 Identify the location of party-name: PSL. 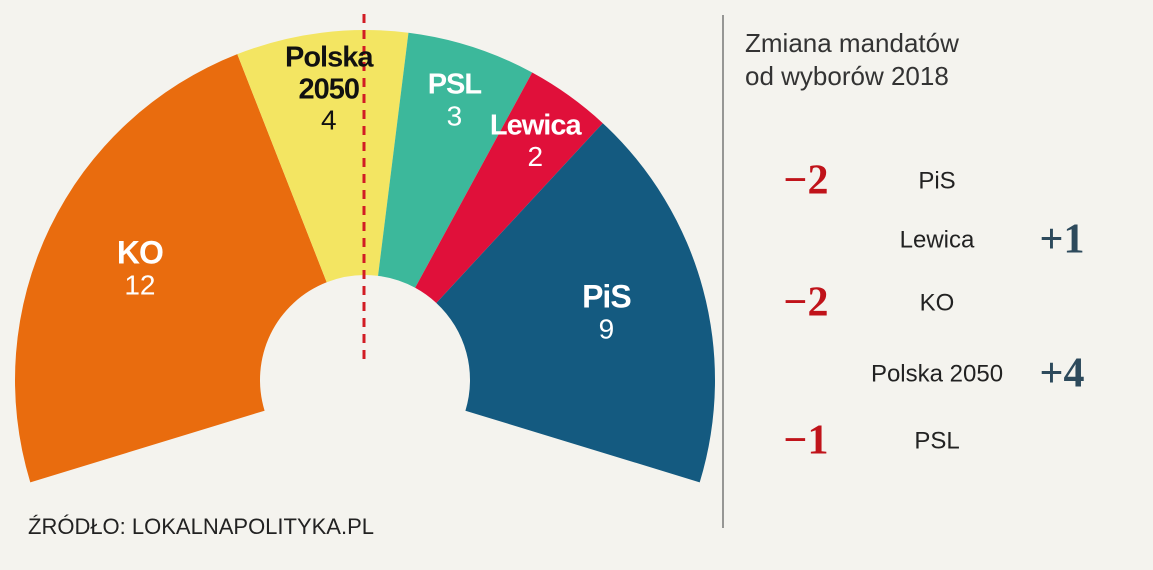
(936, 440).